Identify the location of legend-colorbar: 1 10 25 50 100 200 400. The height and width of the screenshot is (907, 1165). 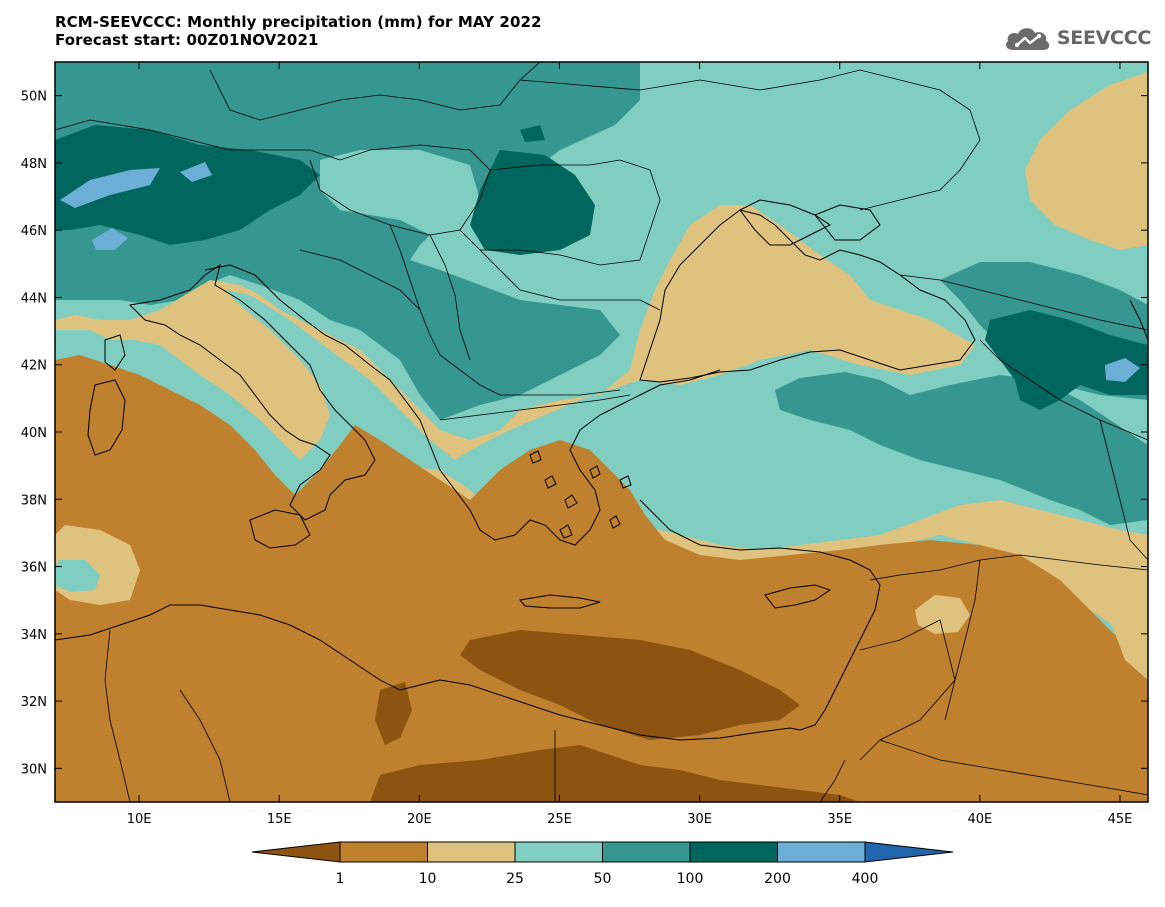
(602, 864).